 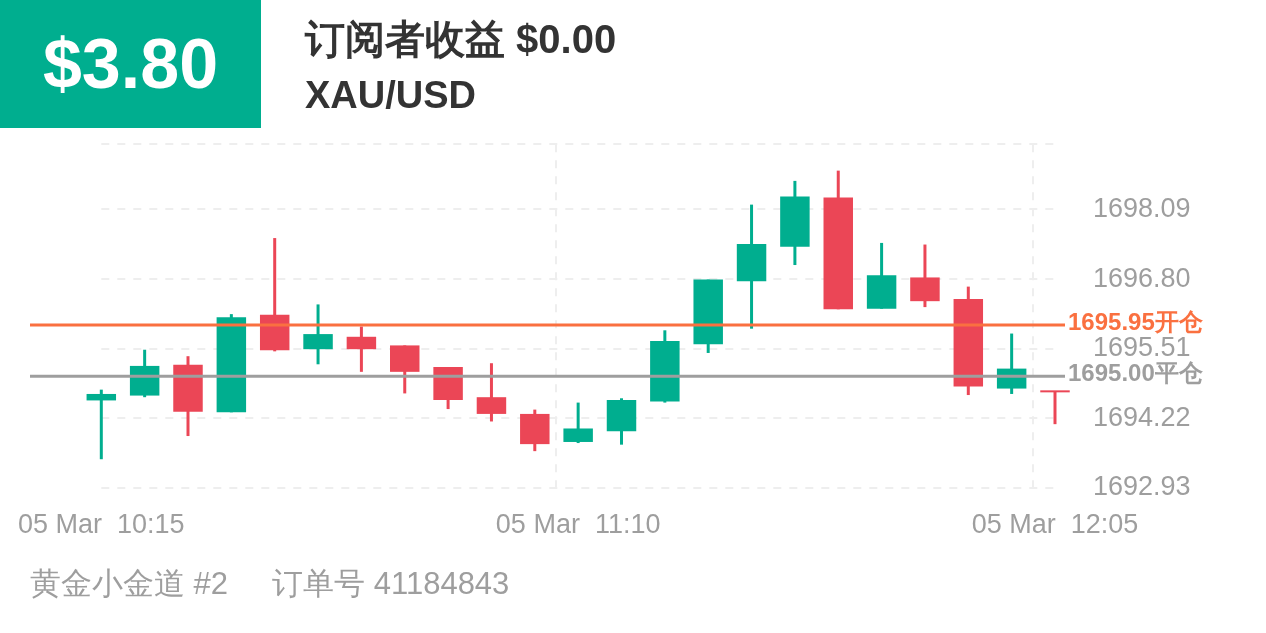 I want to click on chart-subtitle: XAU/USD, so click(x=391, y=95).